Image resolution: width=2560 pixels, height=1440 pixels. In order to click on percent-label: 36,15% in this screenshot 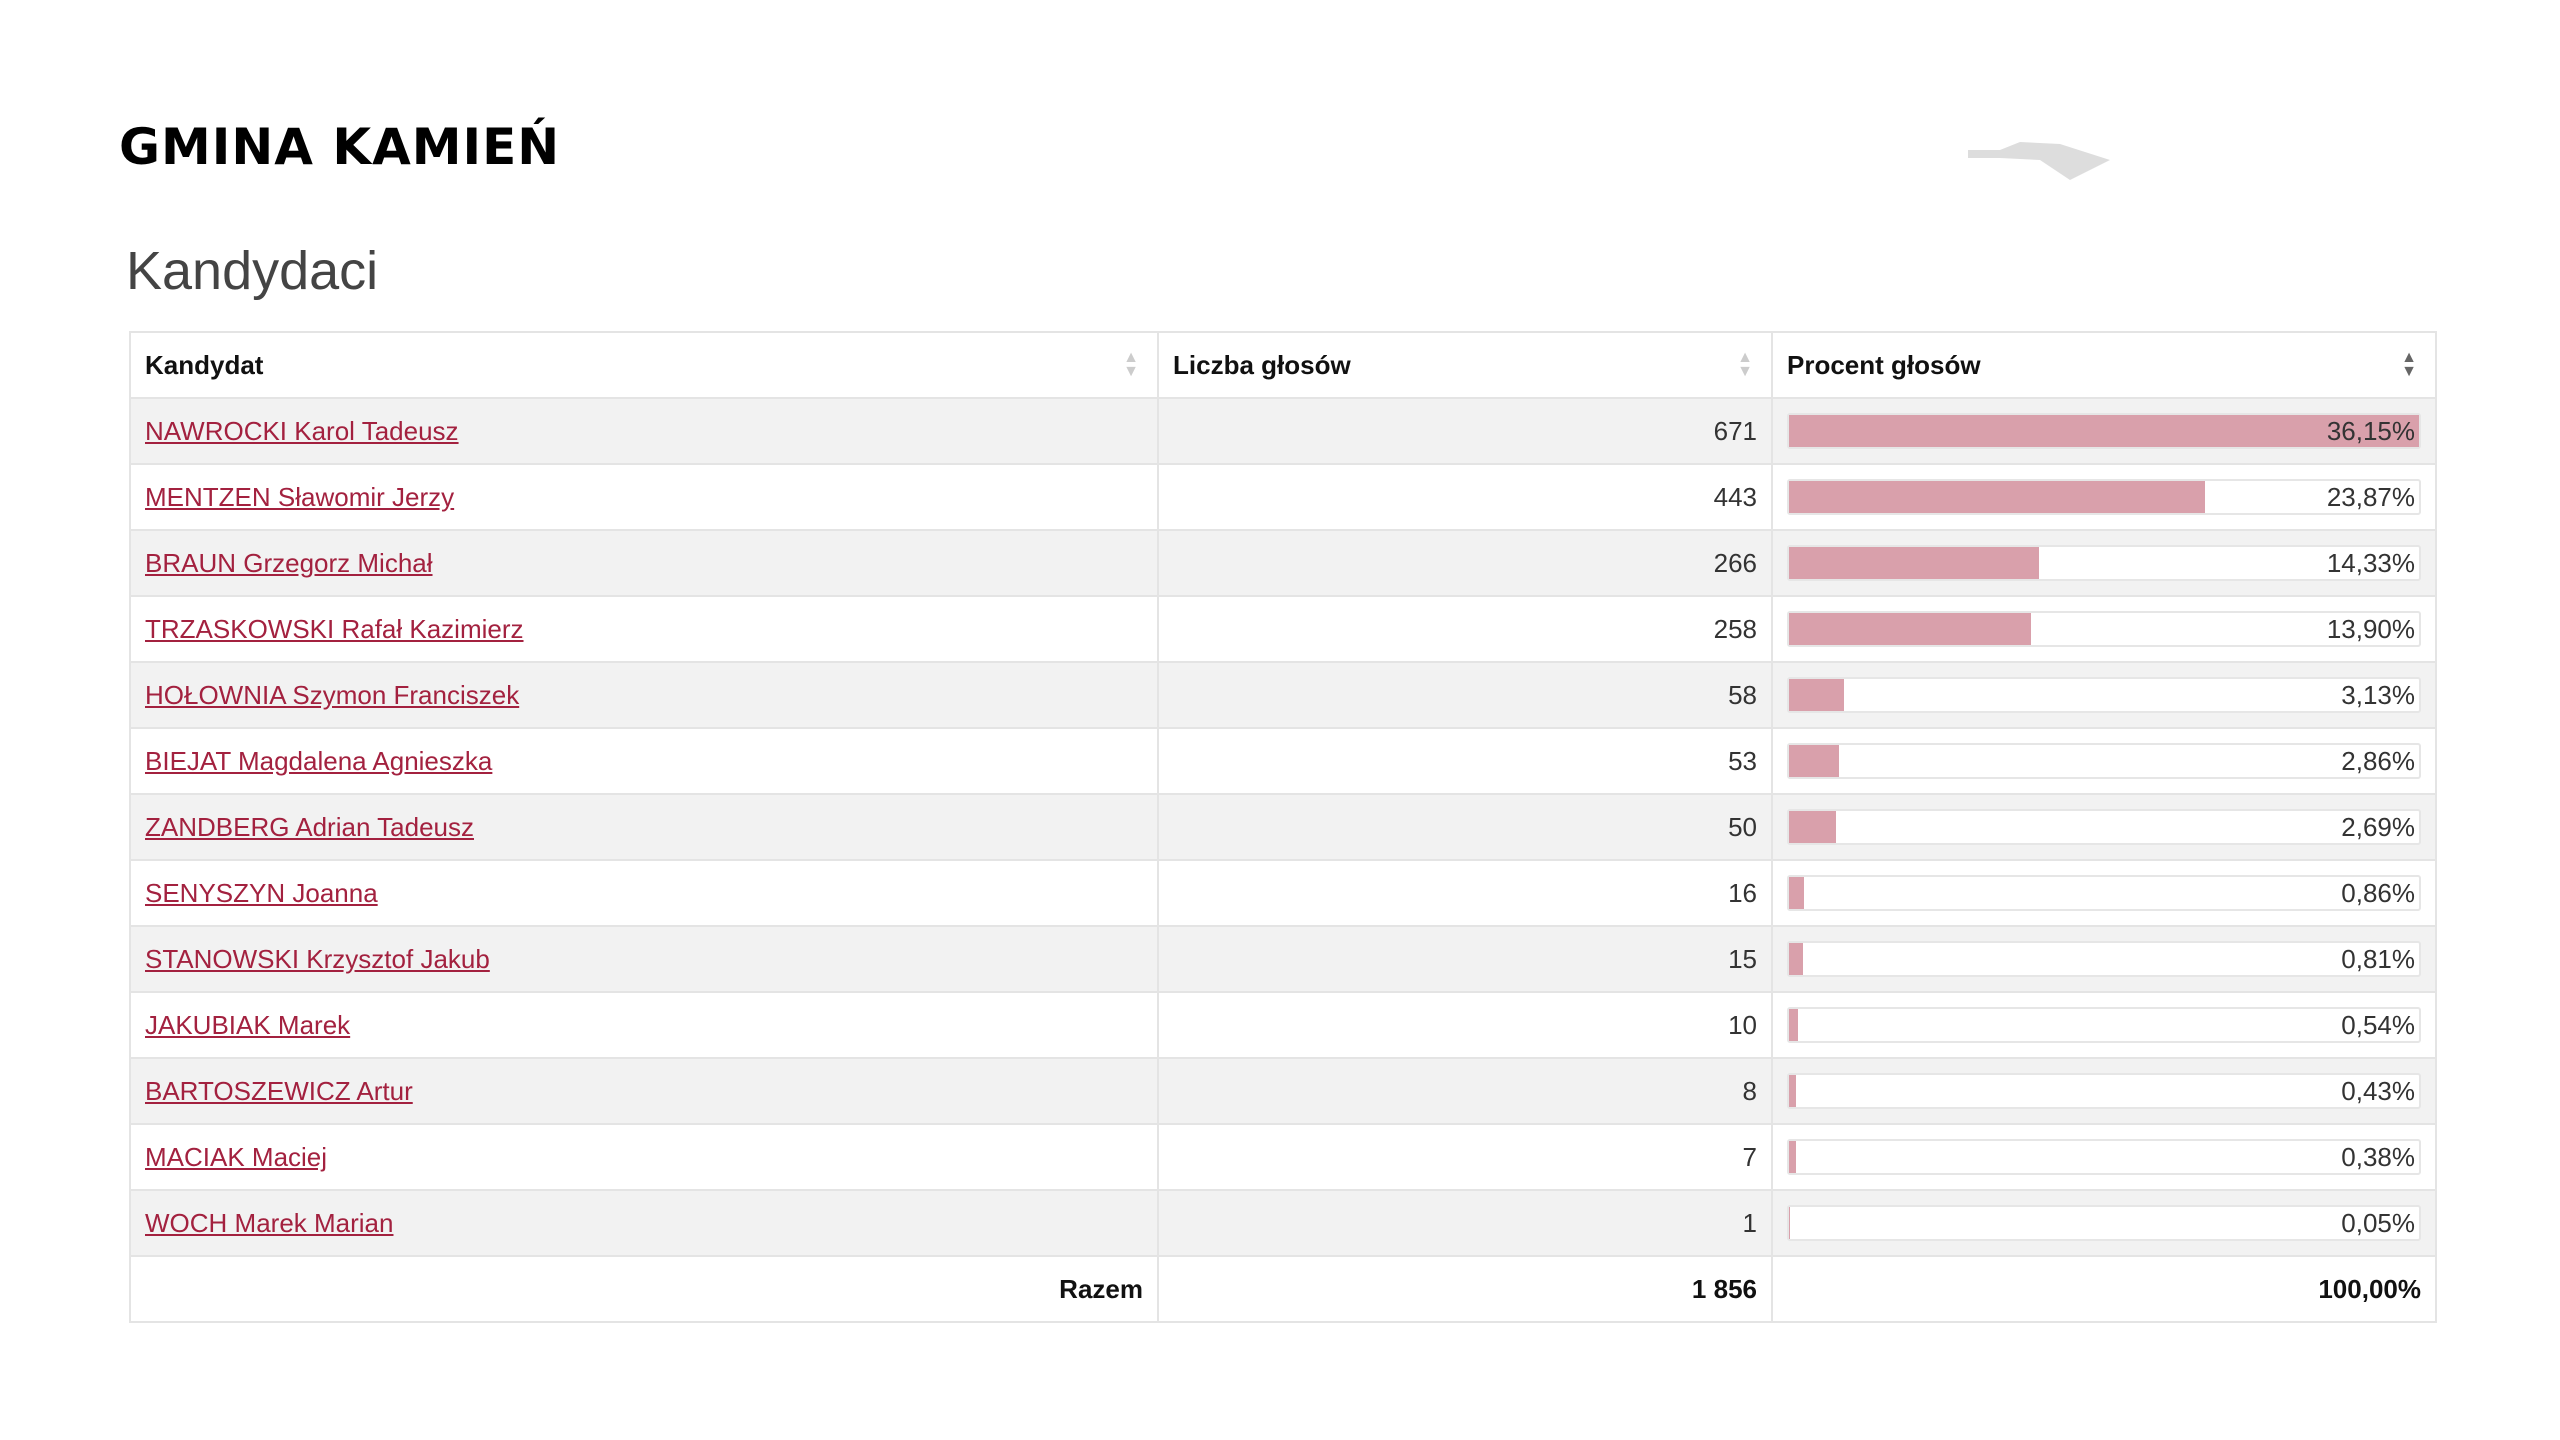, I will do `click(2370, 431)`.